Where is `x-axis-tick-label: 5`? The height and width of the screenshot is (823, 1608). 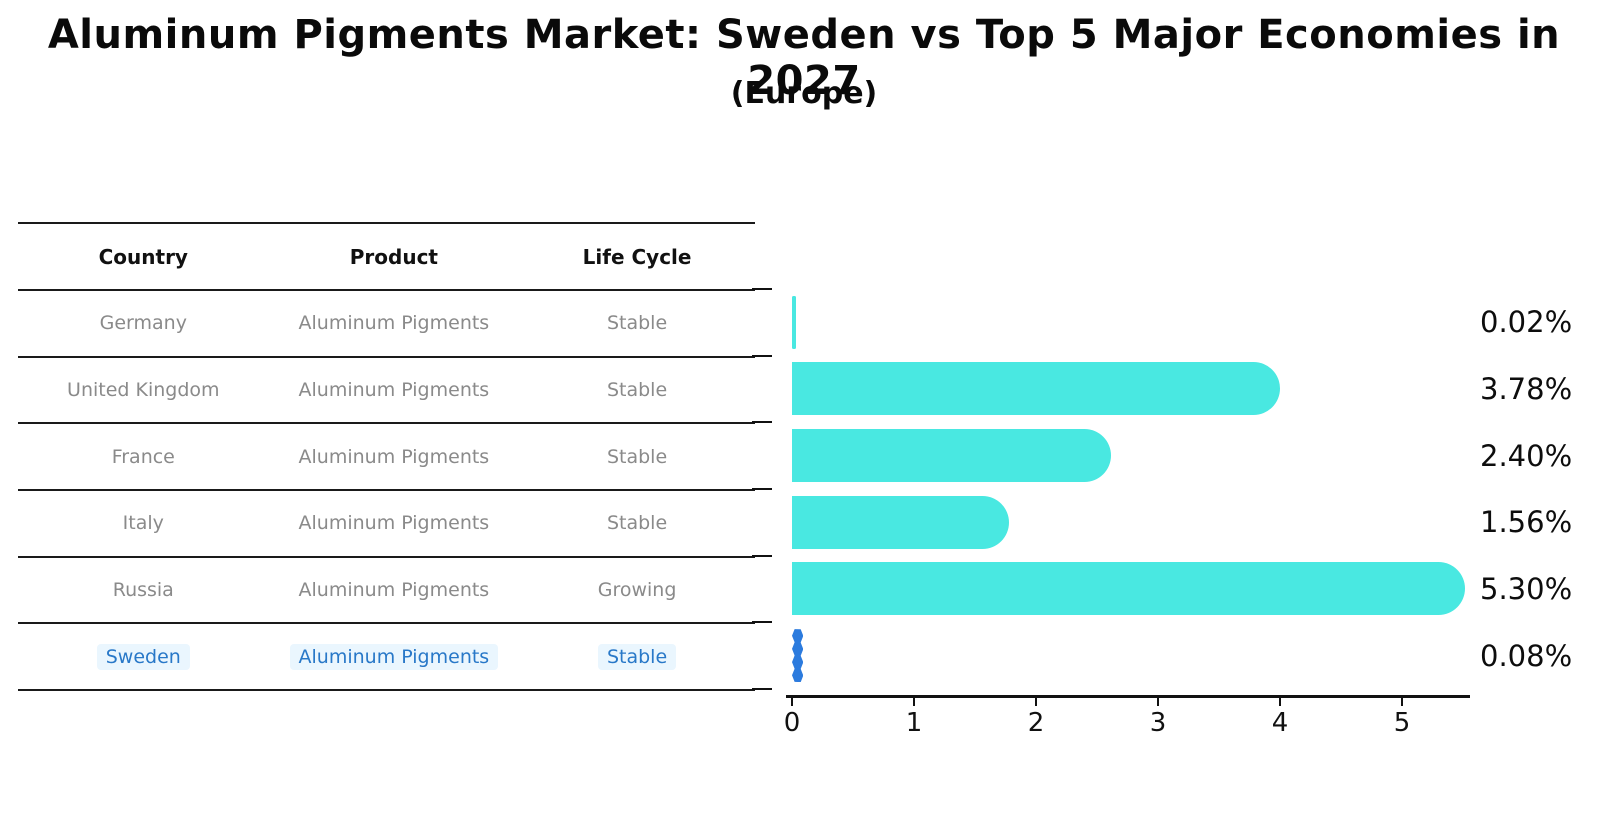 x-axis-tick-label: 5 is located at coordinates (1402, 723).